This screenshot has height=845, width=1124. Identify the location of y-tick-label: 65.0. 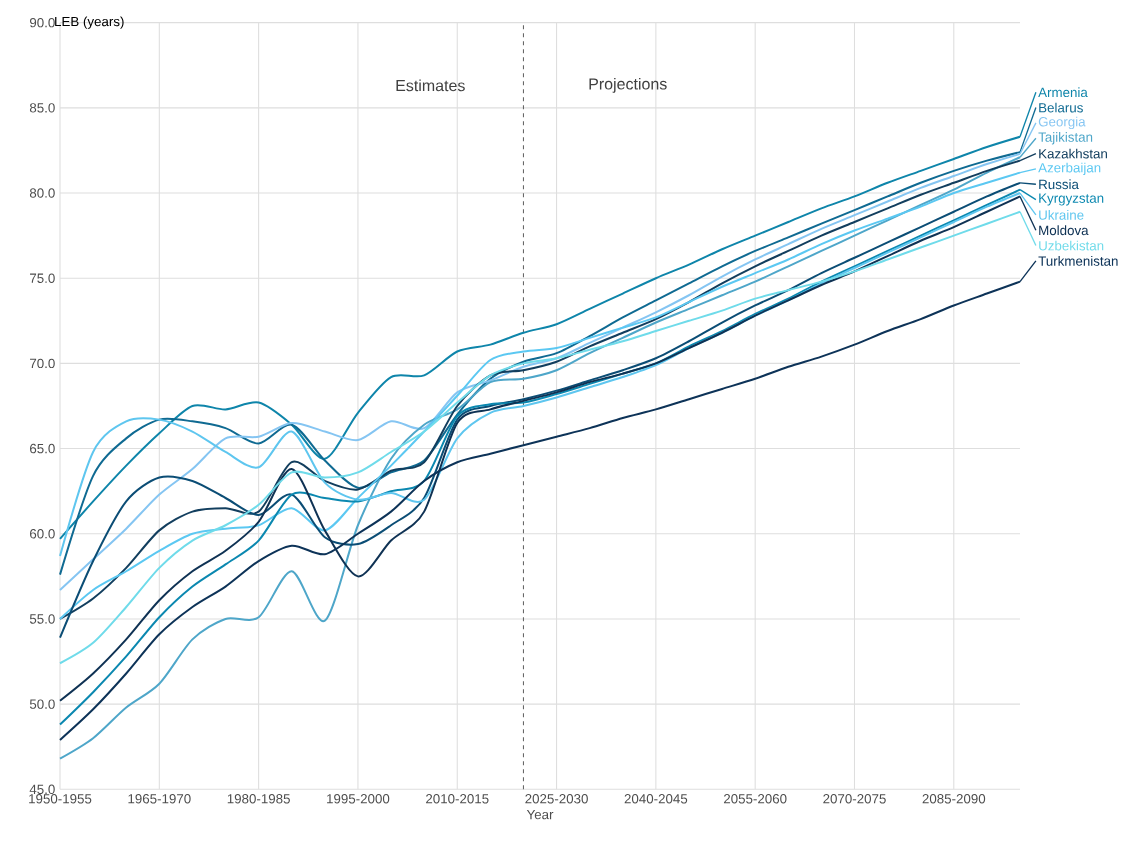
(42, 448).